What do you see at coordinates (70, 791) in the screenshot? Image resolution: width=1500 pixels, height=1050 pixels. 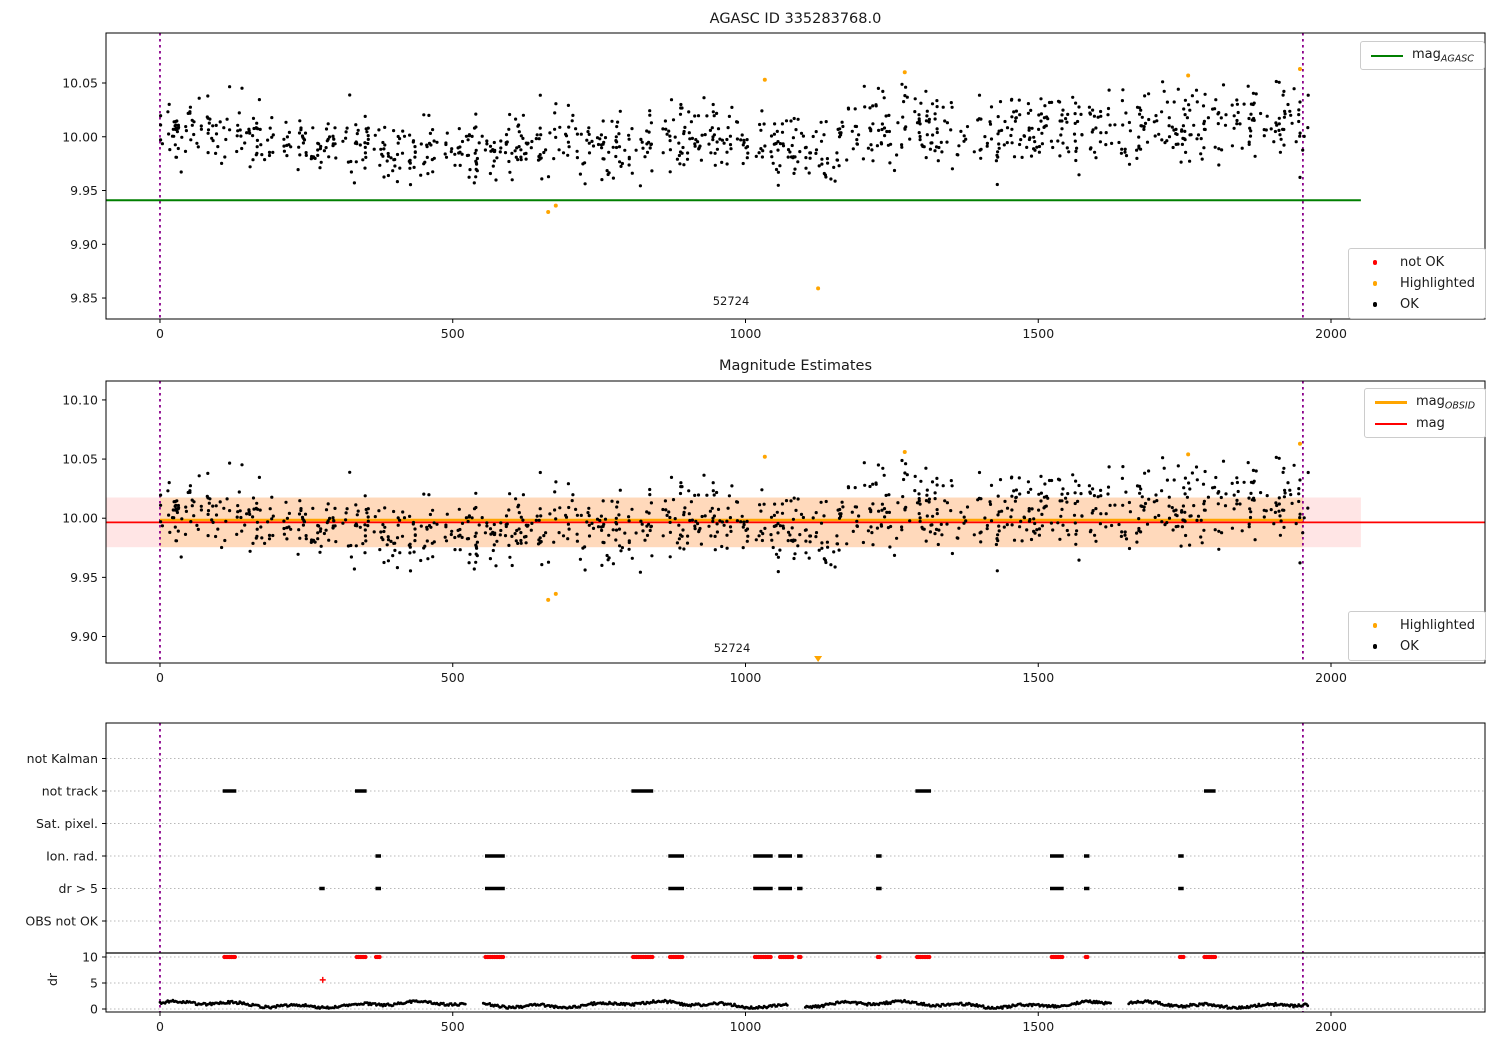 I see `flag-row-label: not track` at bounding box center [70, 791].